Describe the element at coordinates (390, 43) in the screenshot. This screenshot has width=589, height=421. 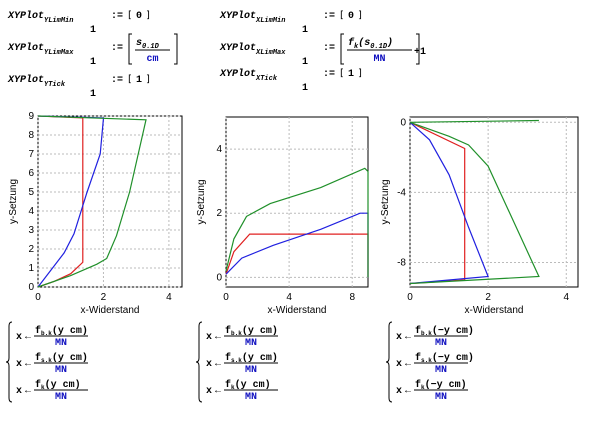
I see `arg-end: )` at that location.